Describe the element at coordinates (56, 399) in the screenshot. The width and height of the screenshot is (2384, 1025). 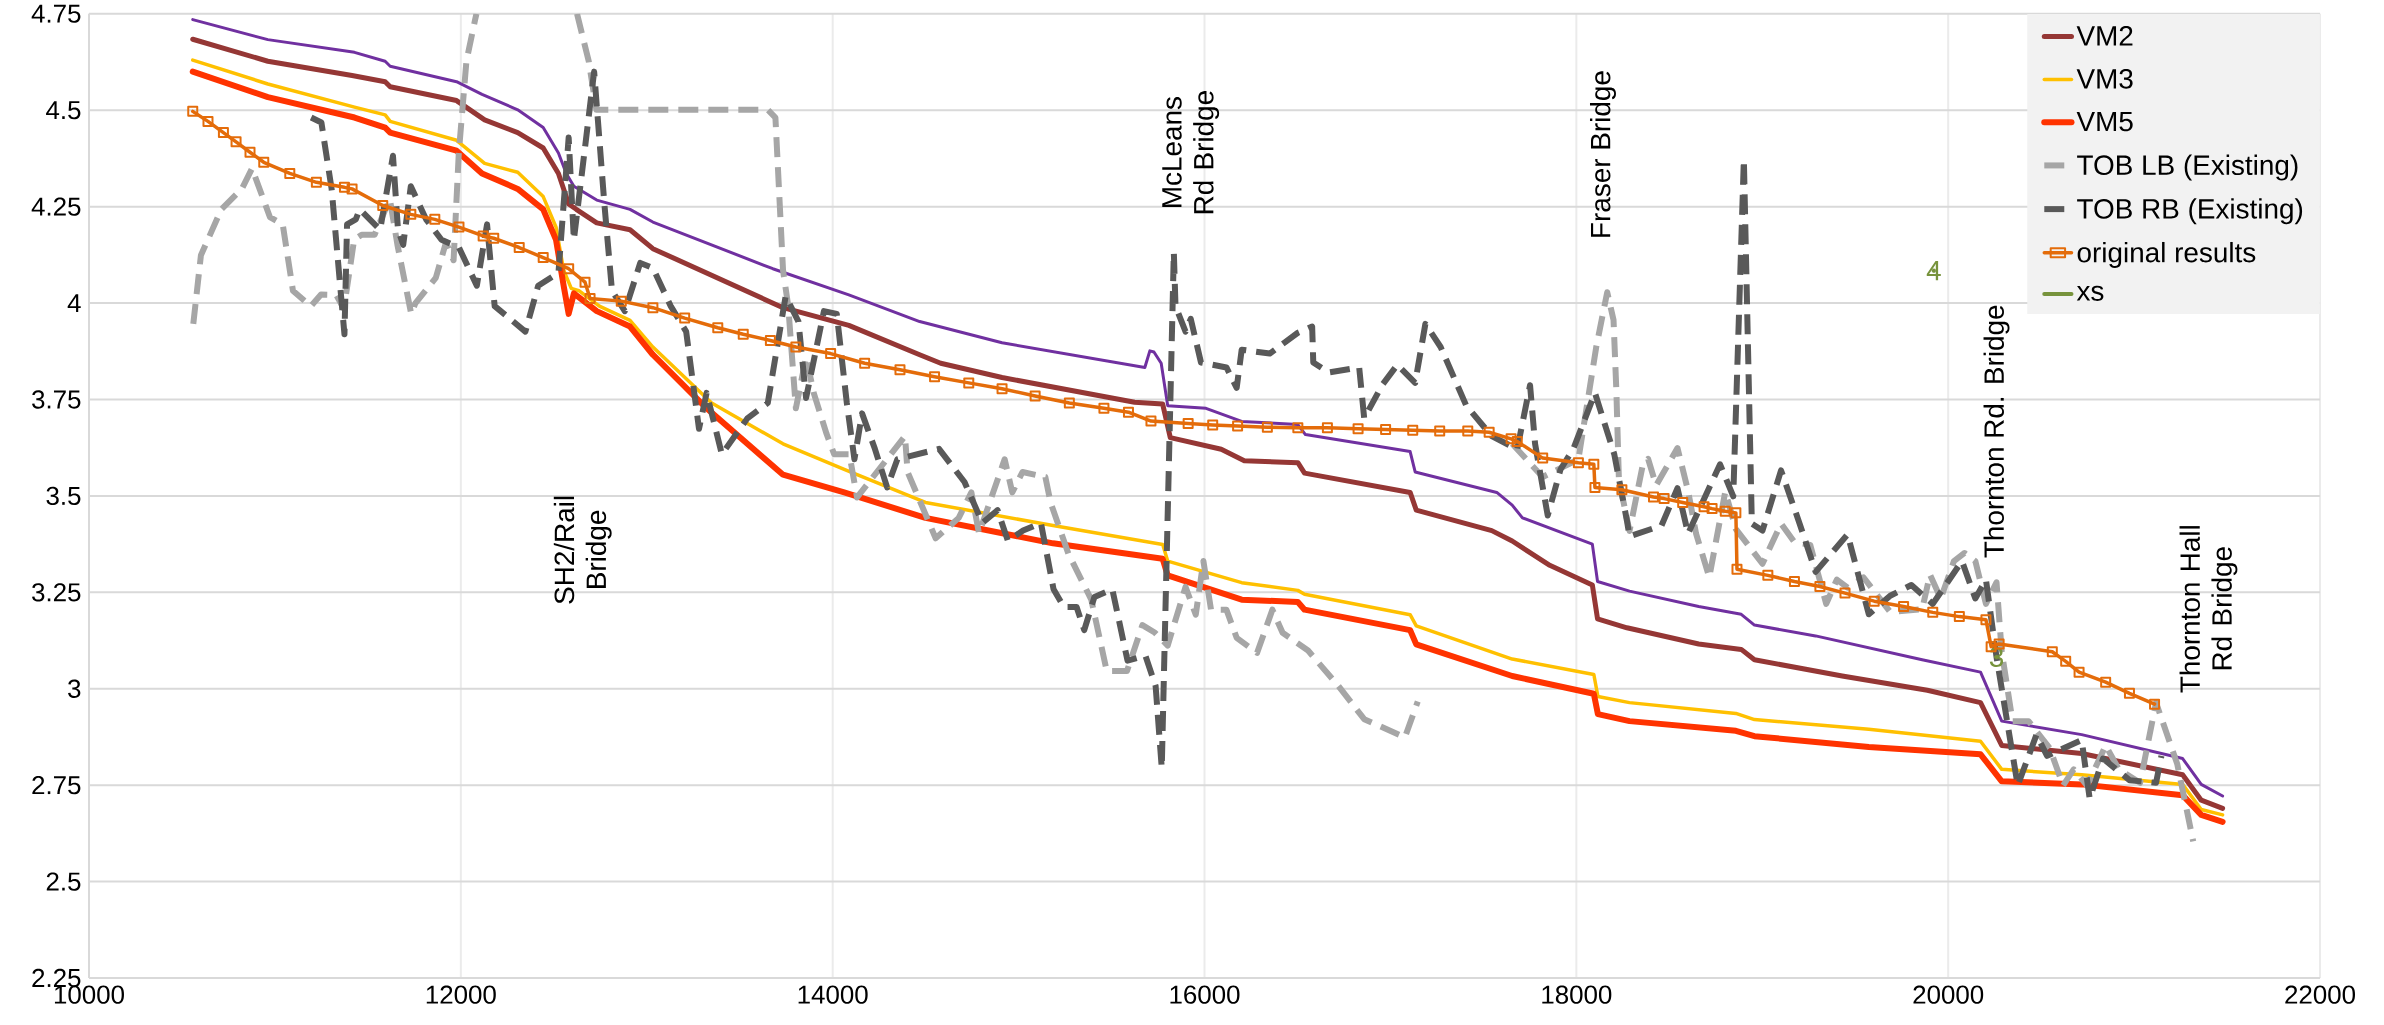
I see `y-tick-label: 3.75` at that location.